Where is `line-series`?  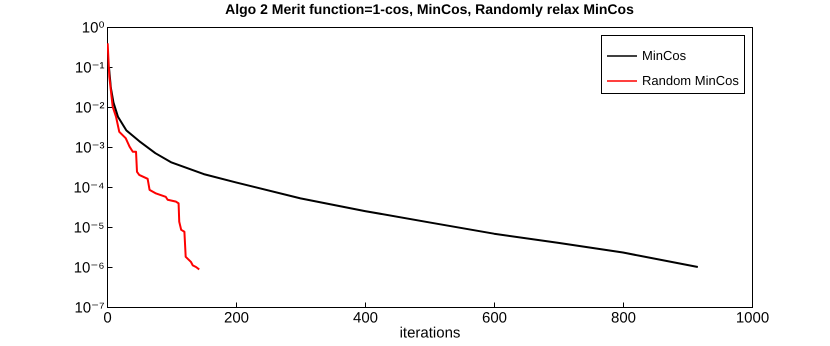
line-series is located at coordinates (153, 156).